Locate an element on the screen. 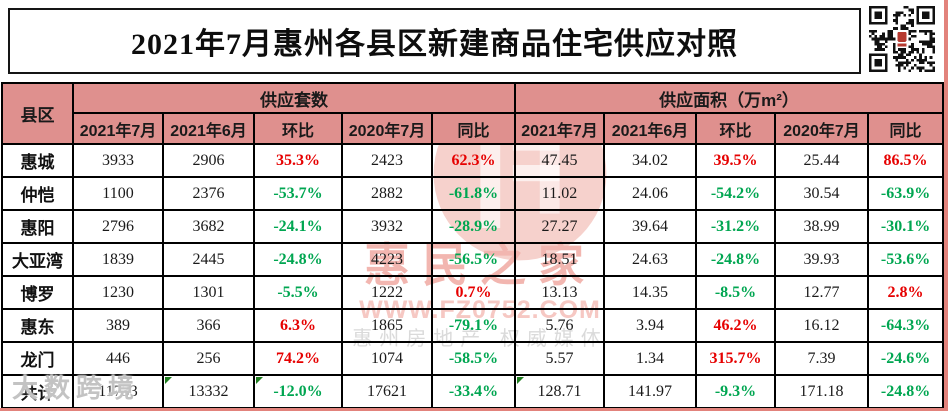 The width and height of the screenshot is (948, 411). pct-cell: -33.4% is located at coordinates (473, 391).